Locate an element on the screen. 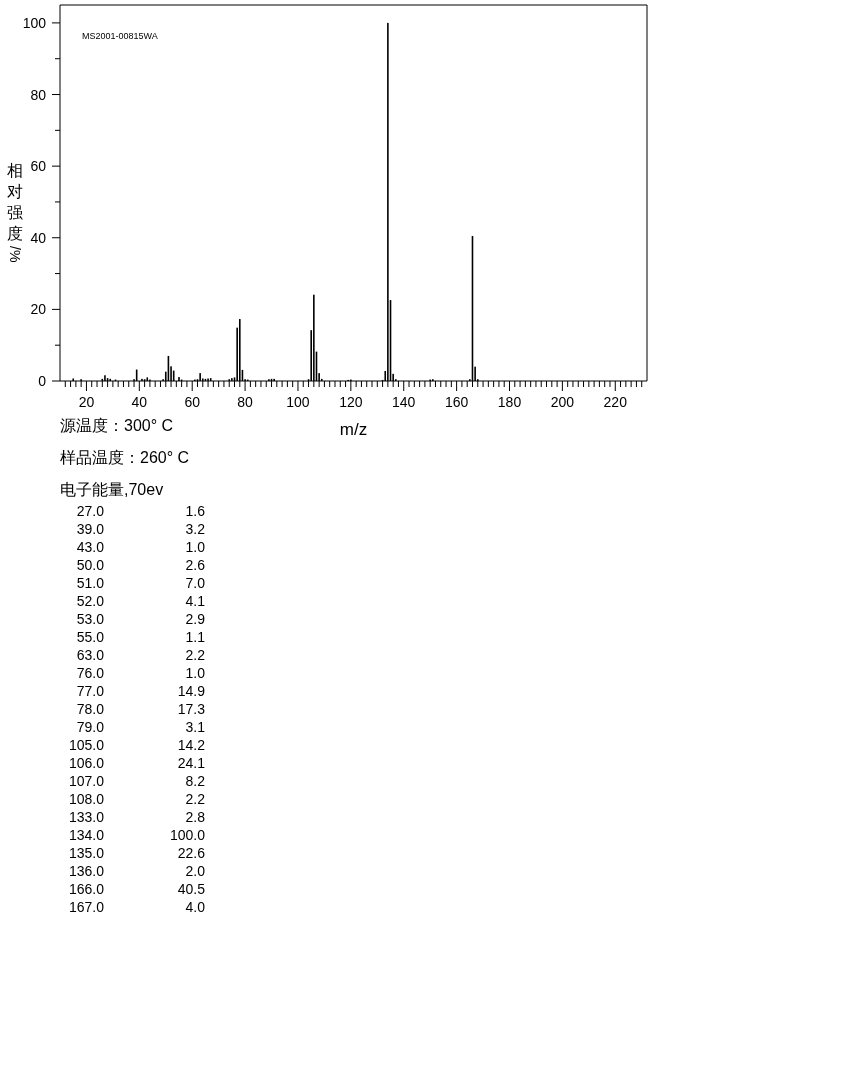 This screenshot has width=850, height=1077. text: 53.0 is located at coordinates (90, 619).